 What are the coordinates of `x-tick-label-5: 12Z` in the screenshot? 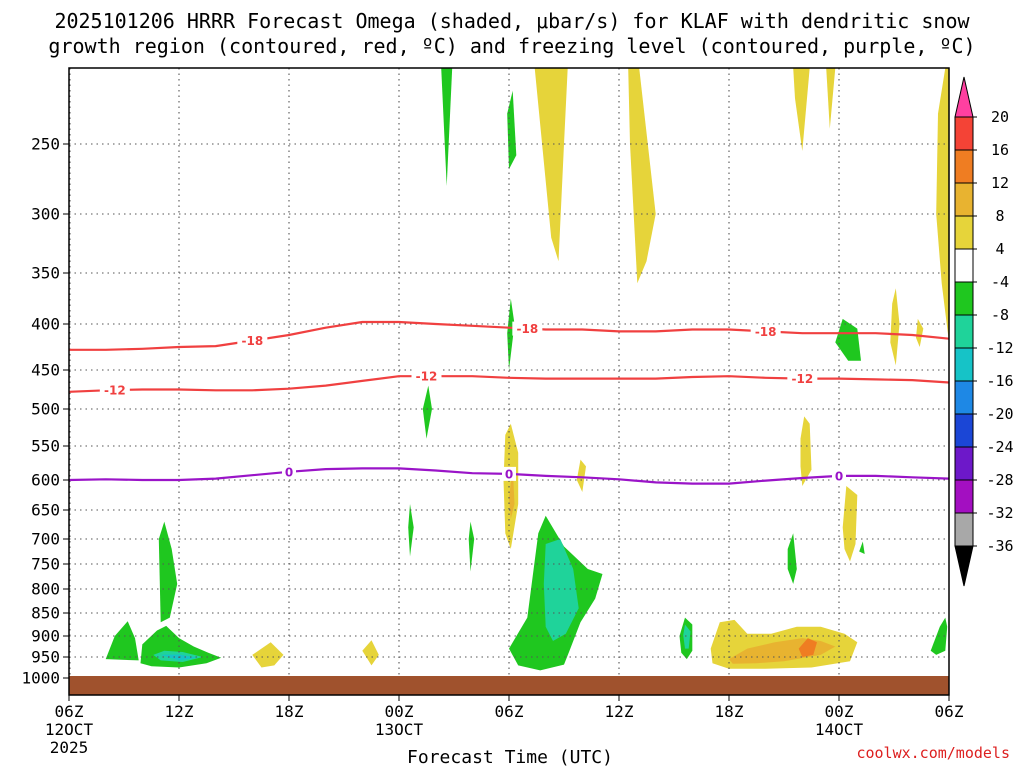 It's located at (619, 711).